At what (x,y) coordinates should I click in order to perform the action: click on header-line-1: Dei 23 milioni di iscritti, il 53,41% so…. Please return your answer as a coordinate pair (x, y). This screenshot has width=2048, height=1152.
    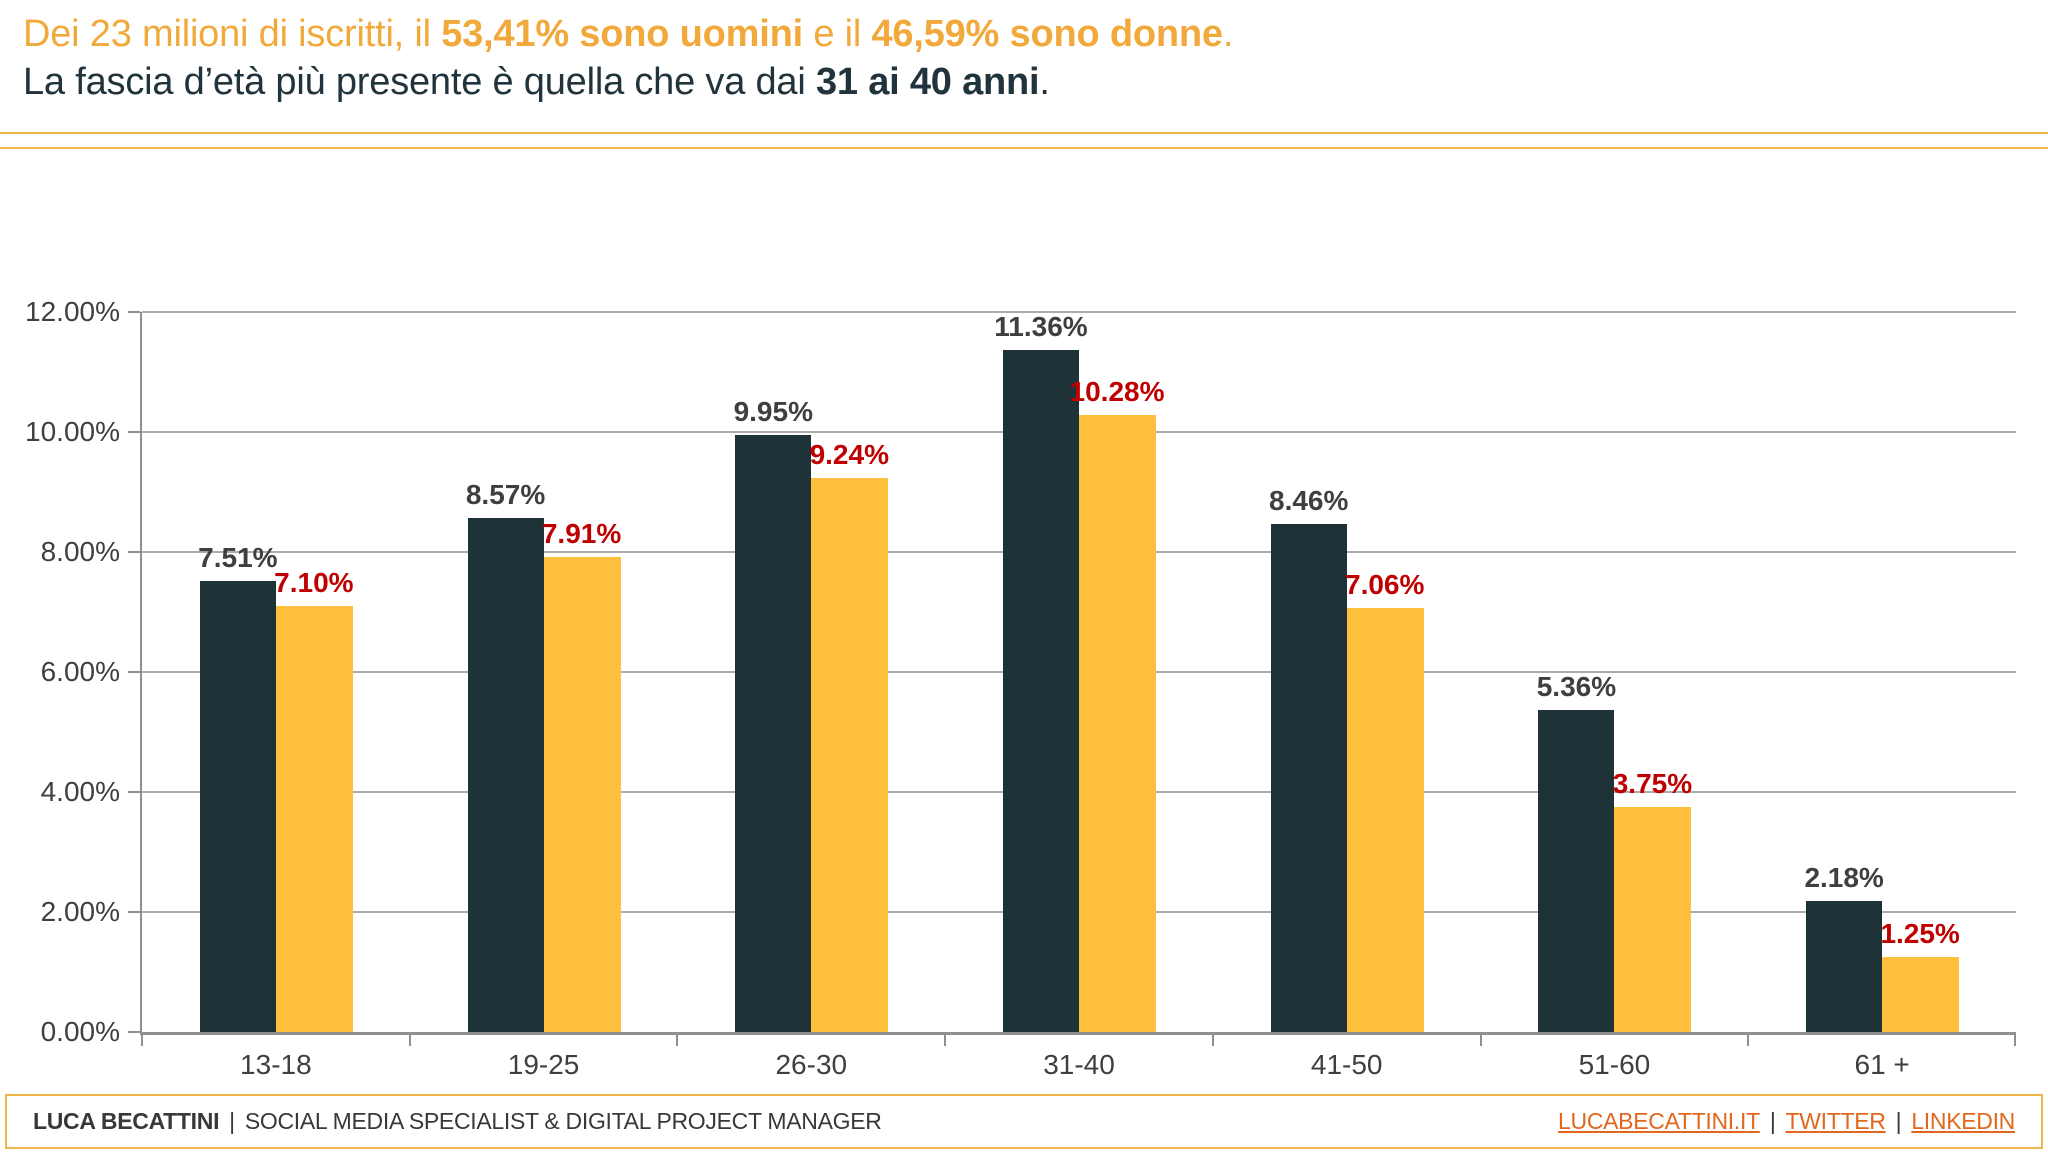
    Looking at the image, I should click on (628, 34).